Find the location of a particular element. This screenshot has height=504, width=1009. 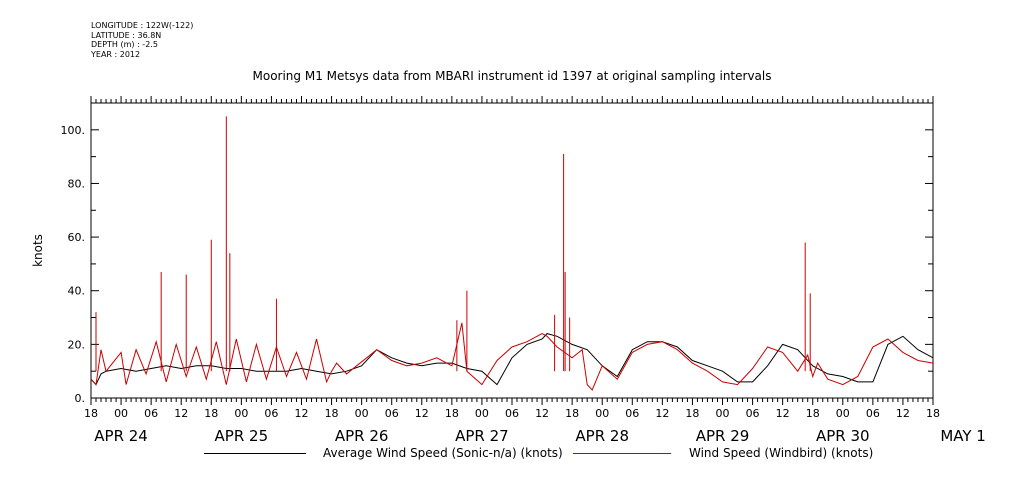

x-date-label: APR 24 is located at coordinates (121, 436).